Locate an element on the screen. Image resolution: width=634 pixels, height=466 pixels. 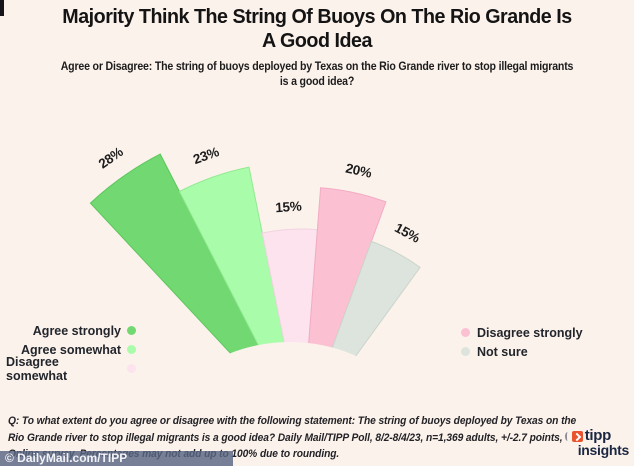
tipp-crescent-icon is located at coordinates (567, 436).